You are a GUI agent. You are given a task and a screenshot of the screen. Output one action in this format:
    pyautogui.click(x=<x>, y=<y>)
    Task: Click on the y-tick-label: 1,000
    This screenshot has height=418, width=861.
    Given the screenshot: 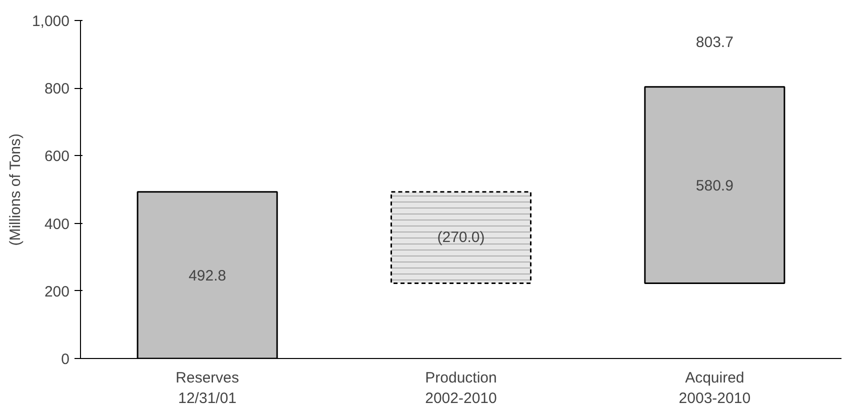 What is the action you would take?
    pyautogui.click(x=51, y=21)
    